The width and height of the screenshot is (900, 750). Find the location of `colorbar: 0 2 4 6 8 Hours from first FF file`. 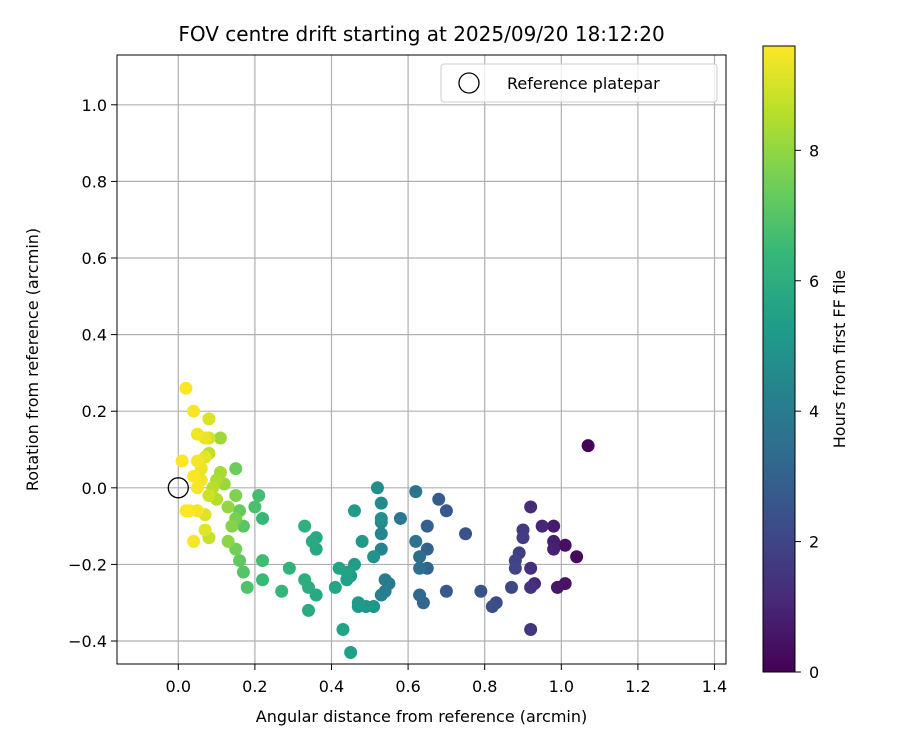

colorbar: 0 2 4 6 8 Hours from first FF file is located at coordinates (805, 363).